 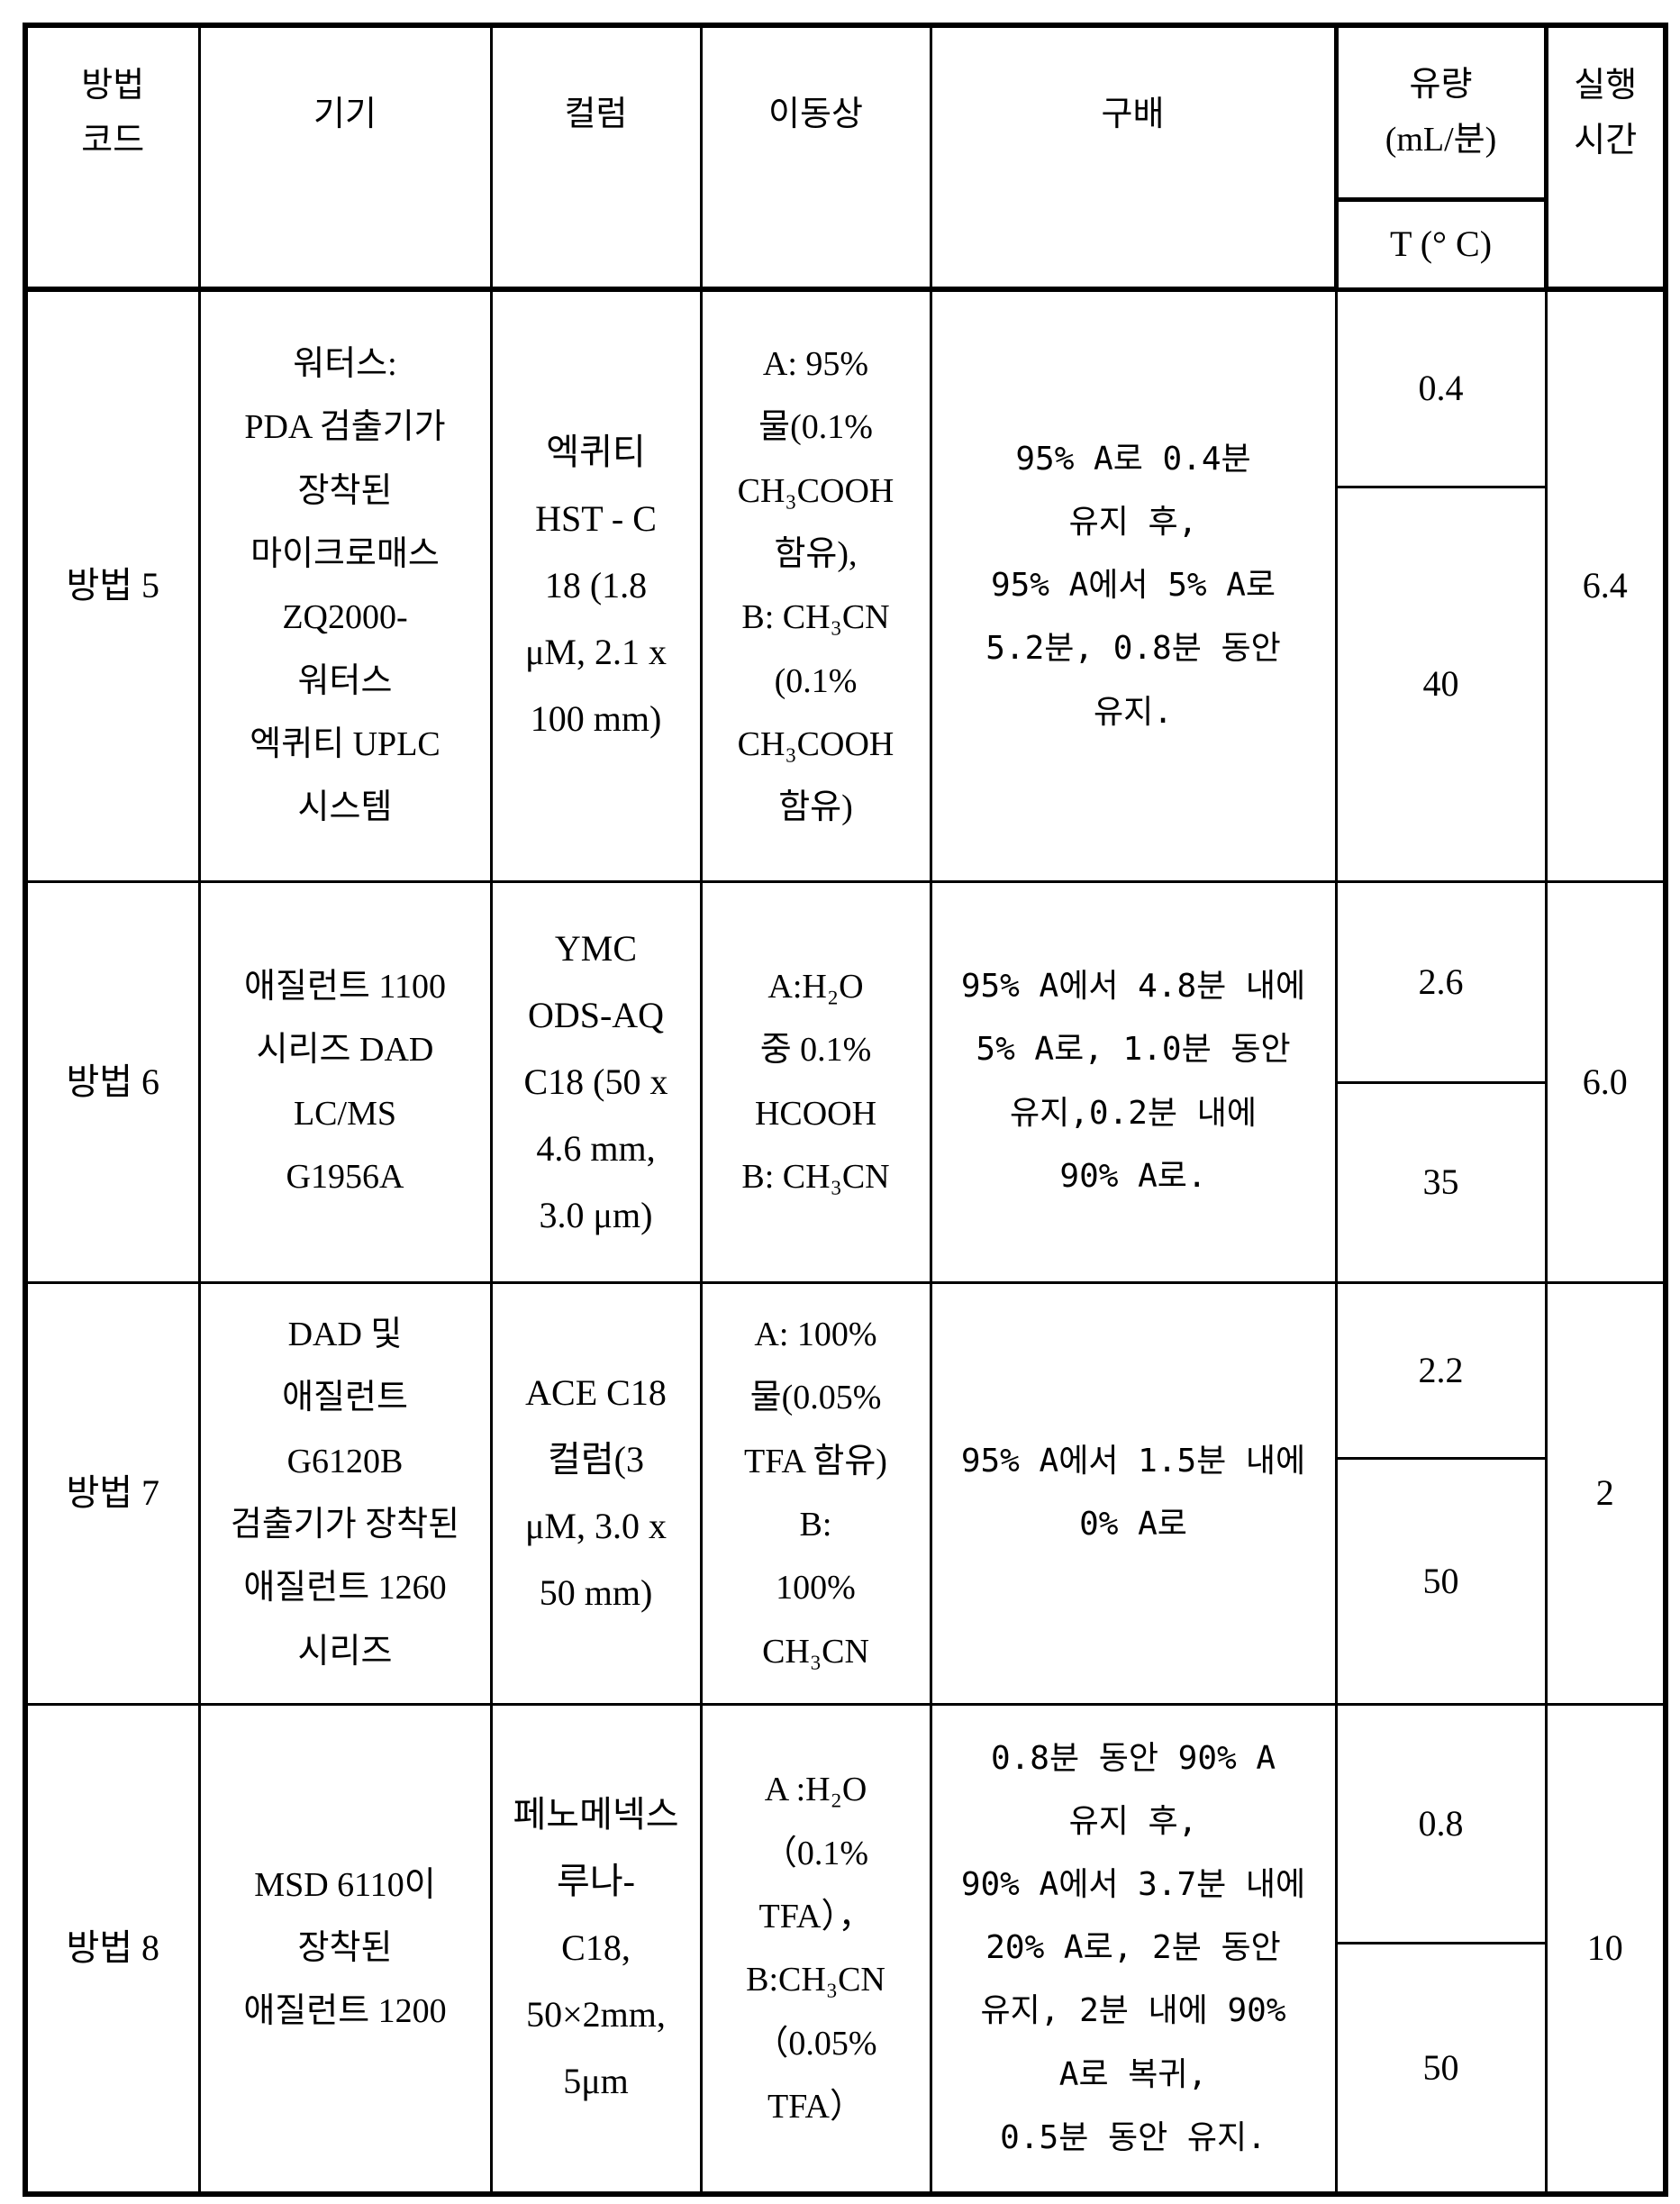 What do you see at coordinates (345, 1493) in the screenshot?
I see `method7-instrument-cell: DAD 및 애질런트 G6120B 검출기가 장착된 애질런트 1260 시리즈` at bounding box center [345, 1493].